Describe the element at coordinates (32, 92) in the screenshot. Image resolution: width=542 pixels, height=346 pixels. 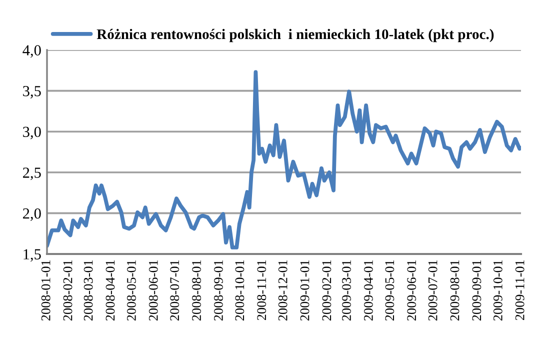
I see `y-tick-label: 3,5` at that location.